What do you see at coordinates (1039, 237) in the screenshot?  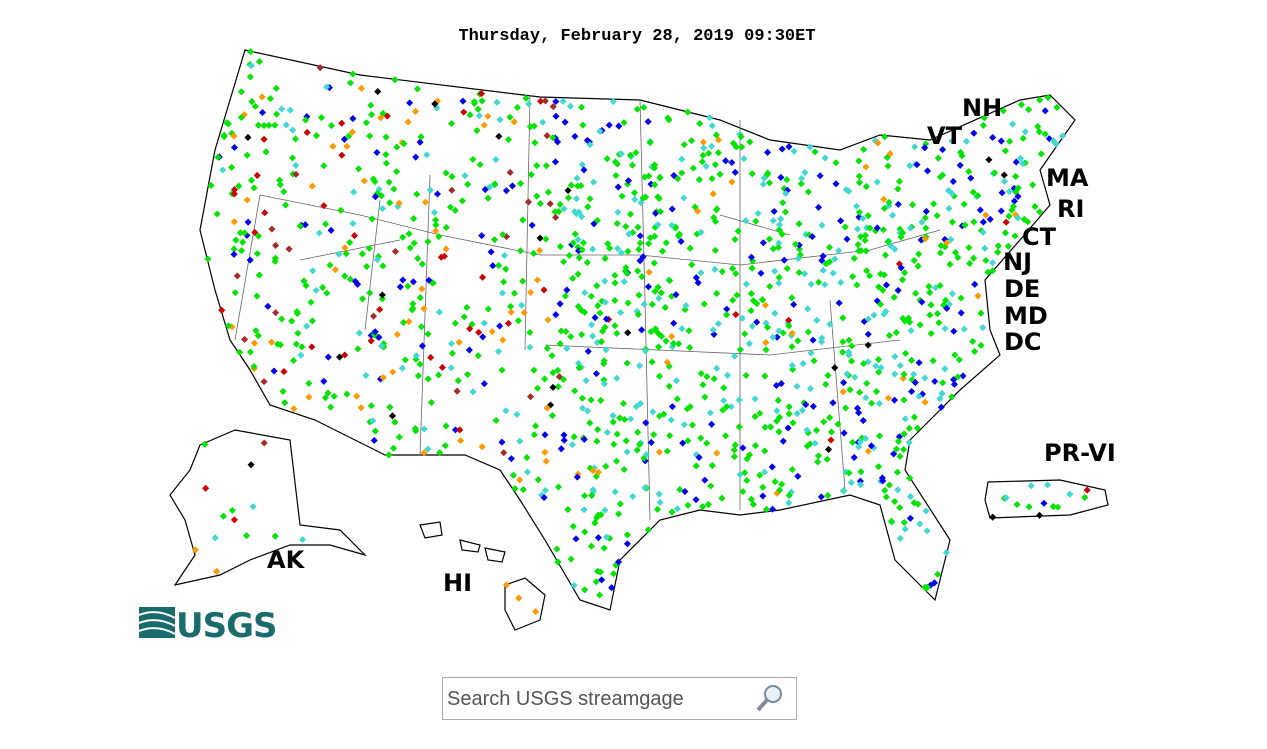 I see `state-label: CT` at bounding box center [1039, 237].